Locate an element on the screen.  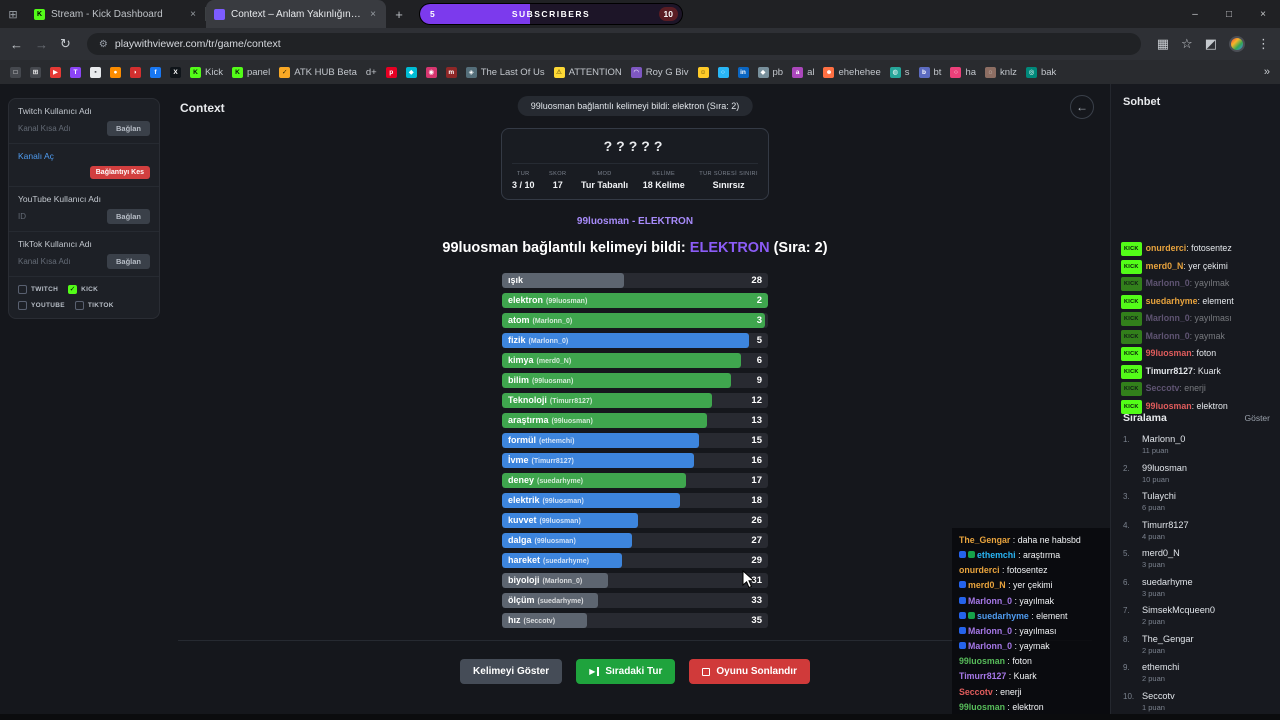
word-rank: 2 is located at coordinates (759, 300).